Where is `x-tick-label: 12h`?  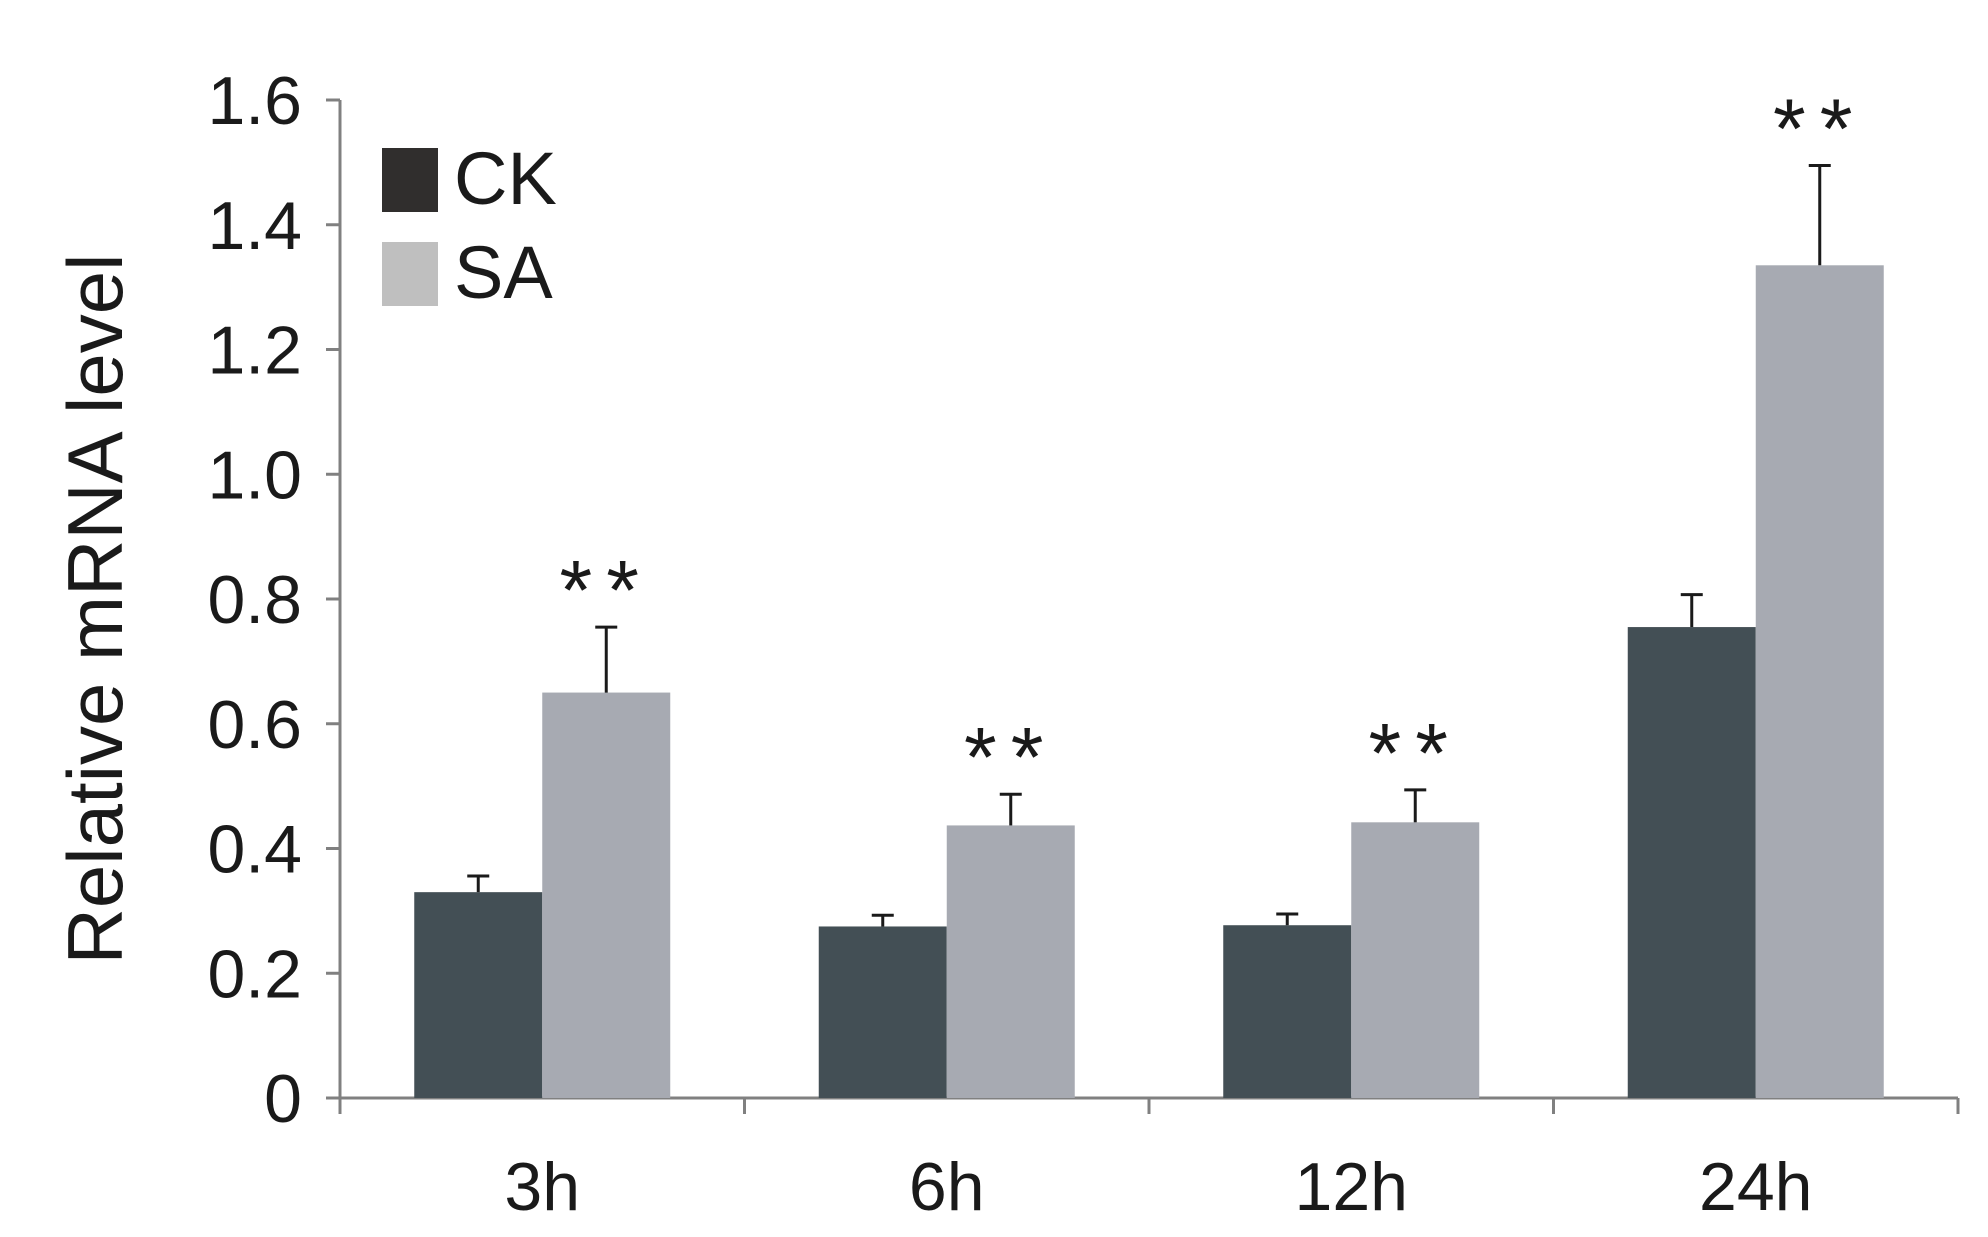 x-tick-label: 12h is located at coordinates (1351, 1187).